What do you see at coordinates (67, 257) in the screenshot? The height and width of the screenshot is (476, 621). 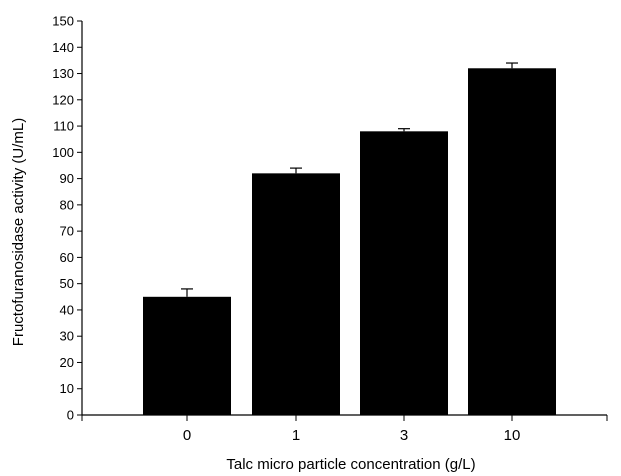 I see `y-tick-label: 60` at bounding box center [67, 257].